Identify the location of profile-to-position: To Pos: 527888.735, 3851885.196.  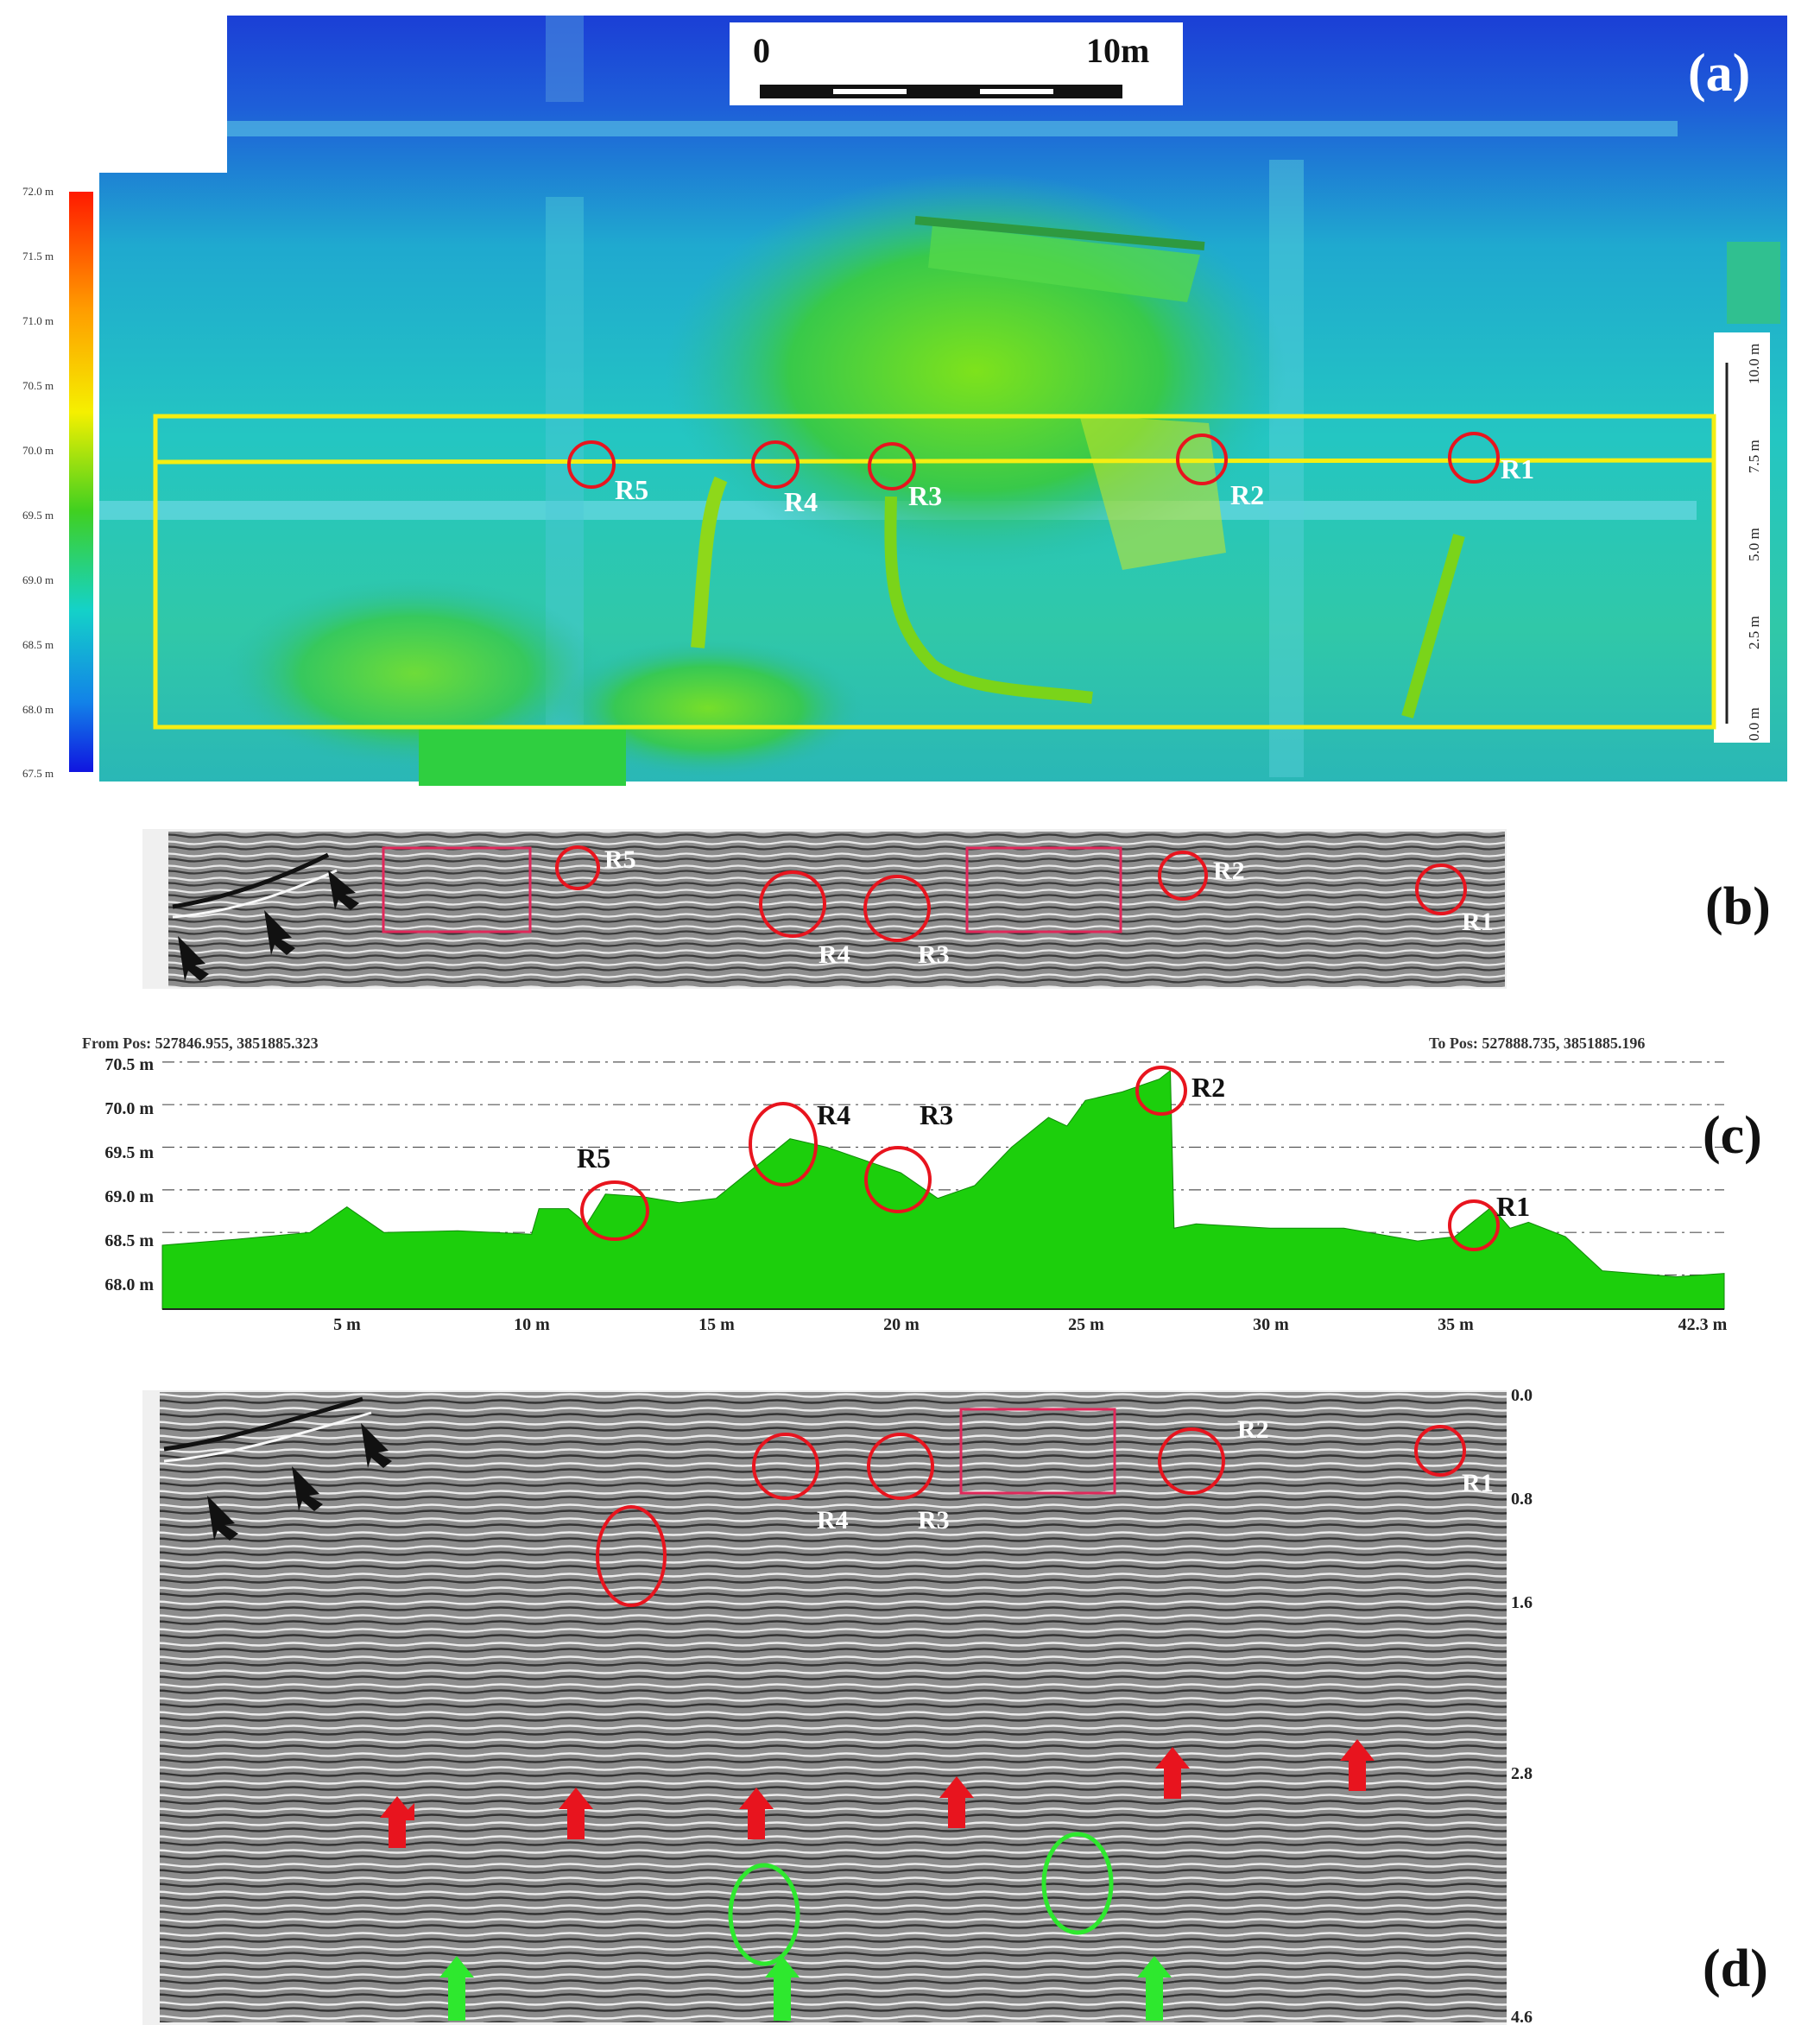
(1537, 1043).